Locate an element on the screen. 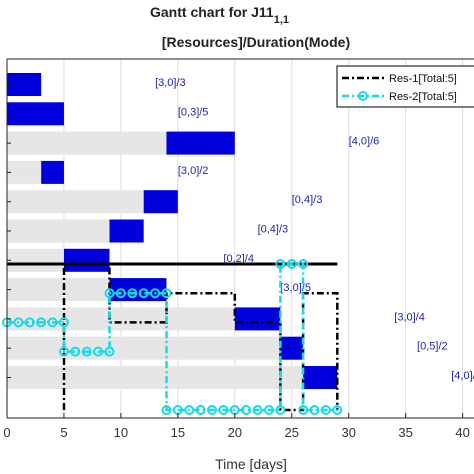  legend: Res-1[Total:5] Res-2[Total:5] is located at coordinates (405, 86).